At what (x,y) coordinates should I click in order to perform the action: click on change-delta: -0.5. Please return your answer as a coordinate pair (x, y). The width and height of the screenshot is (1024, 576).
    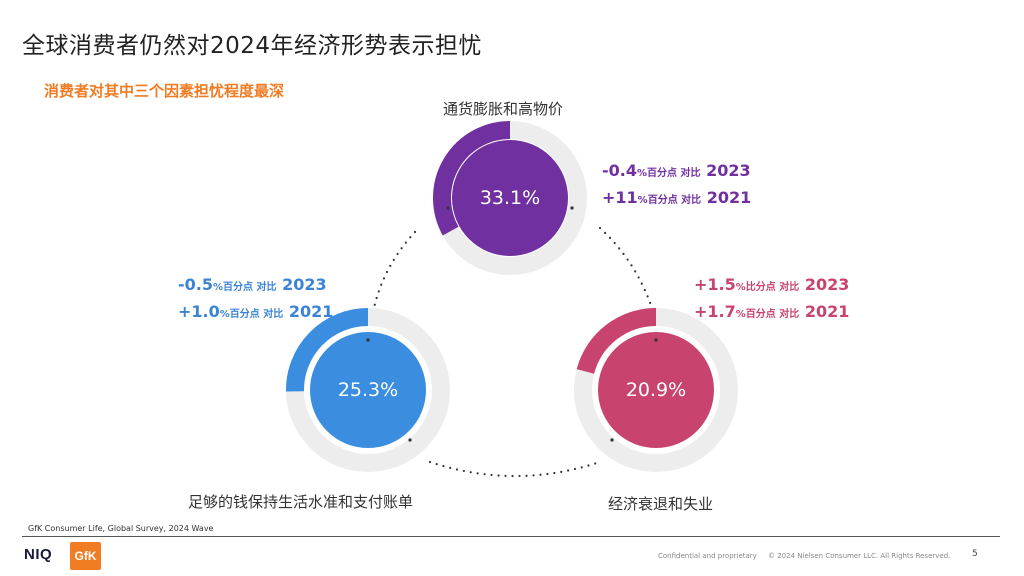
    Looking at the image, I should click on (195, 284).